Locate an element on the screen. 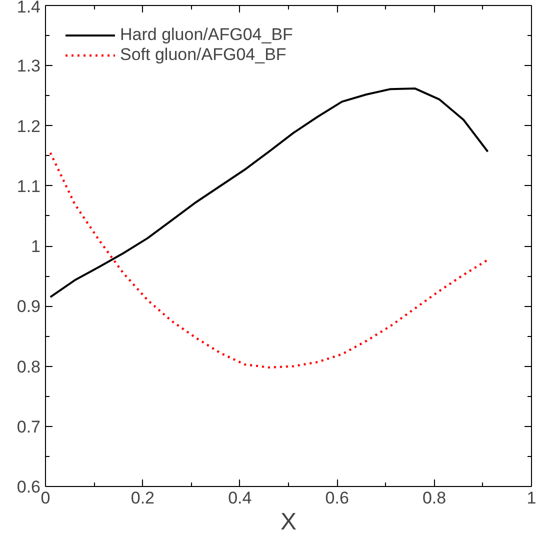  x-tick-label: 0.6 is located at coordinates (337, 498).